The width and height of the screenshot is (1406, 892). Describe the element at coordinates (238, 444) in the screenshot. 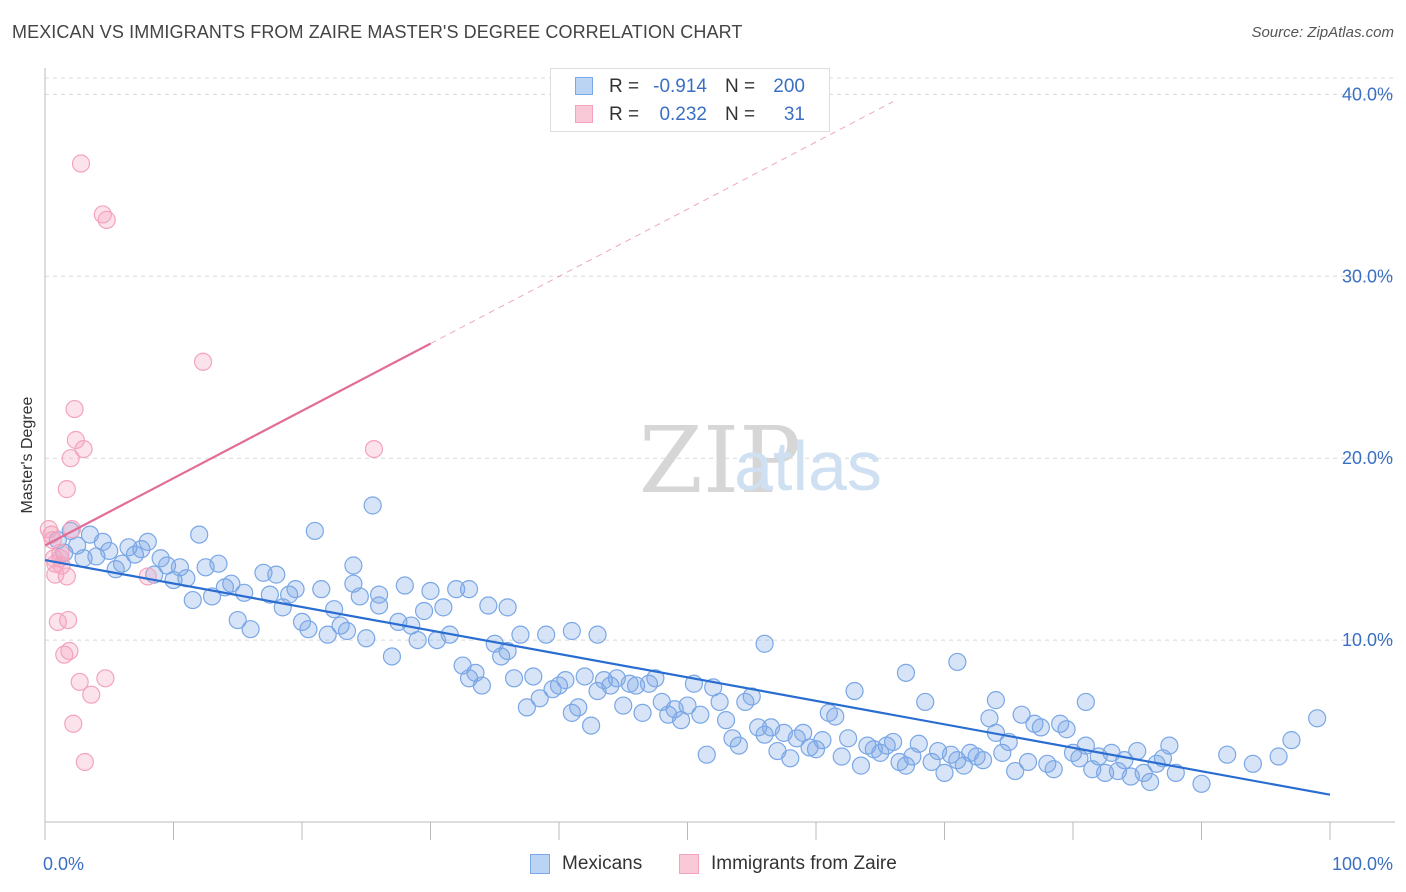

I see `trend-line-zaire` at that location.